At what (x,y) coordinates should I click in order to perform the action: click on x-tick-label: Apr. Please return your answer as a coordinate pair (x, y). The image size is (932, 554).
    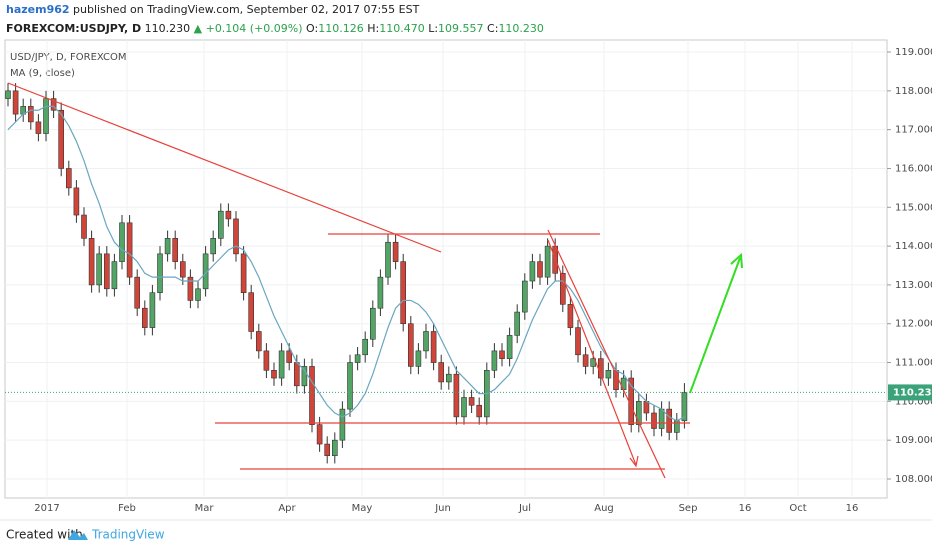
    Looking at the image, I should click on (287, 508).